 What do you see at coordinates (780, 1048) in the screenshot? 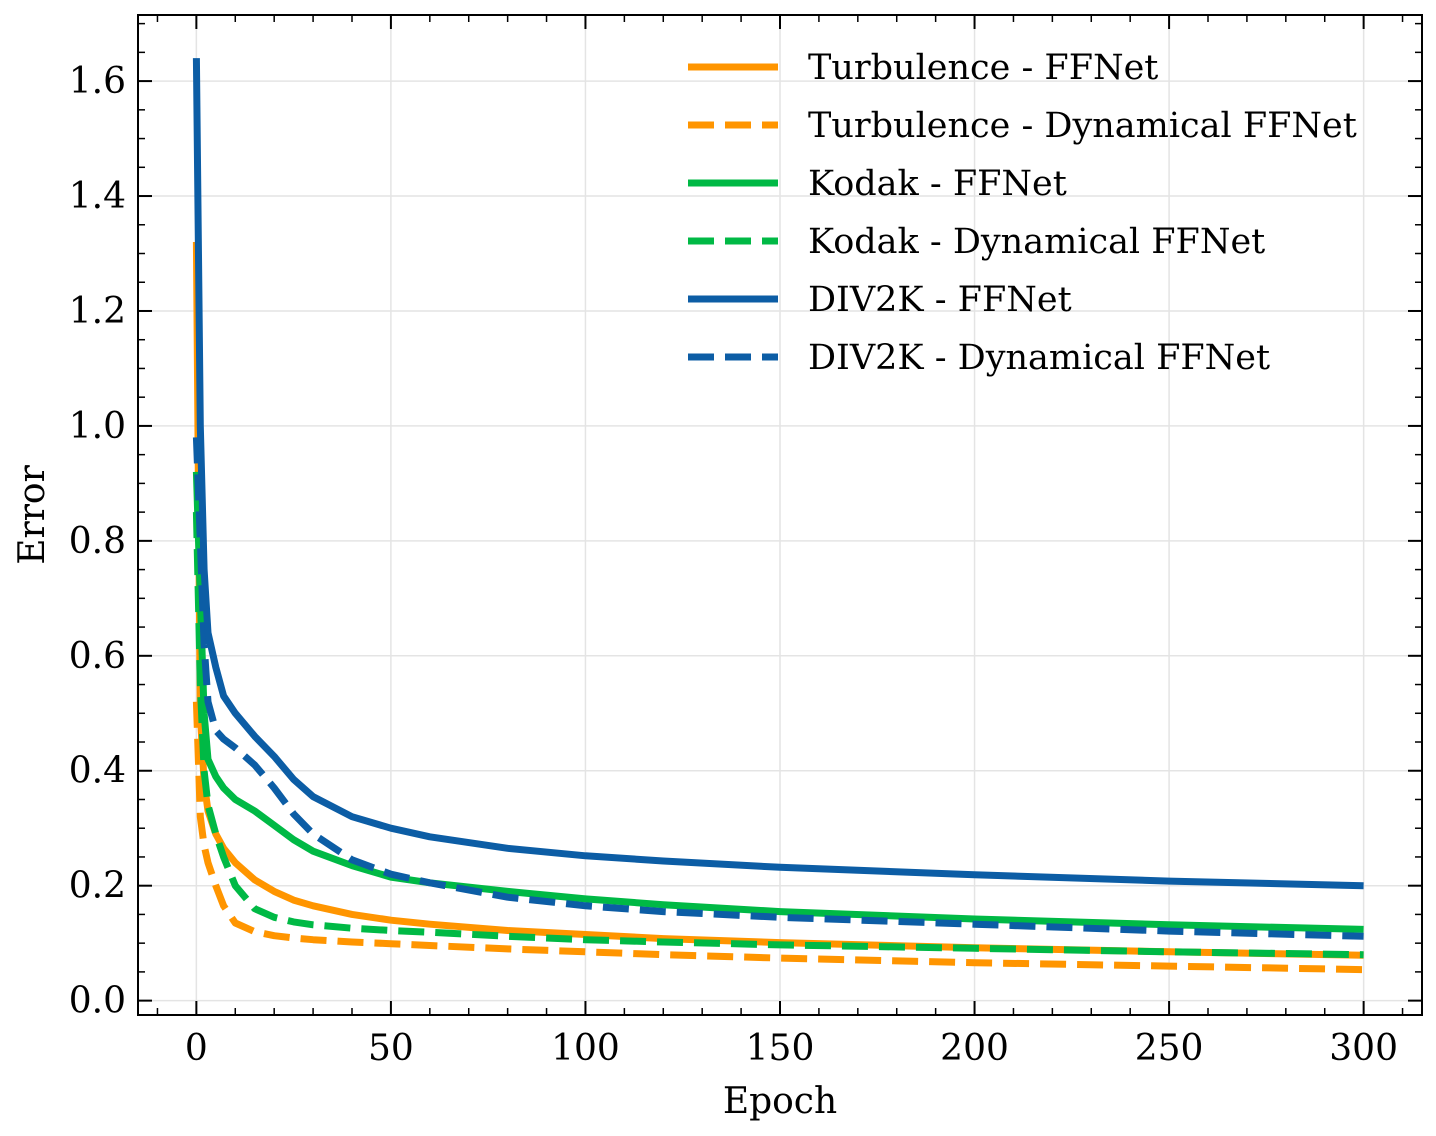
I see `x-tick-label: 150` at bounding box center [780, 1048].